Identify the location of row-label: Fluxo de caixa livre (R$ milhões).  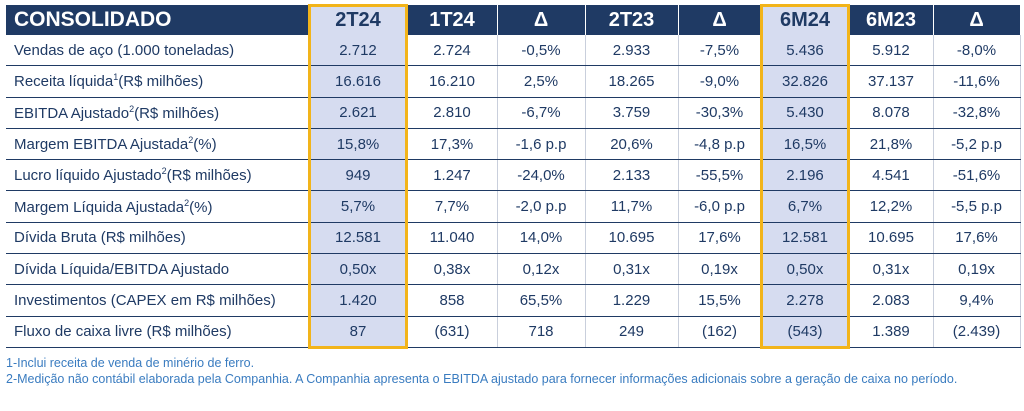
(158, 332).